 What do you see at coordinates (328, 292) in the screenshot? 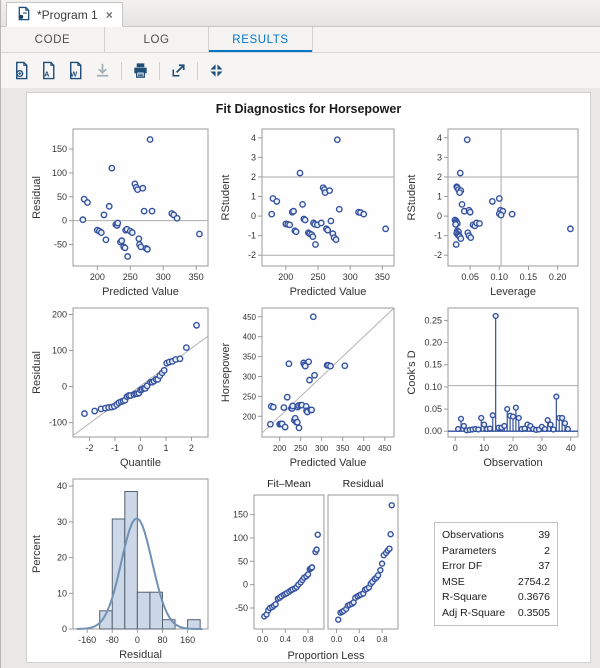
I see `svg-text: Predicted Value` at bounding box center [328, 292].